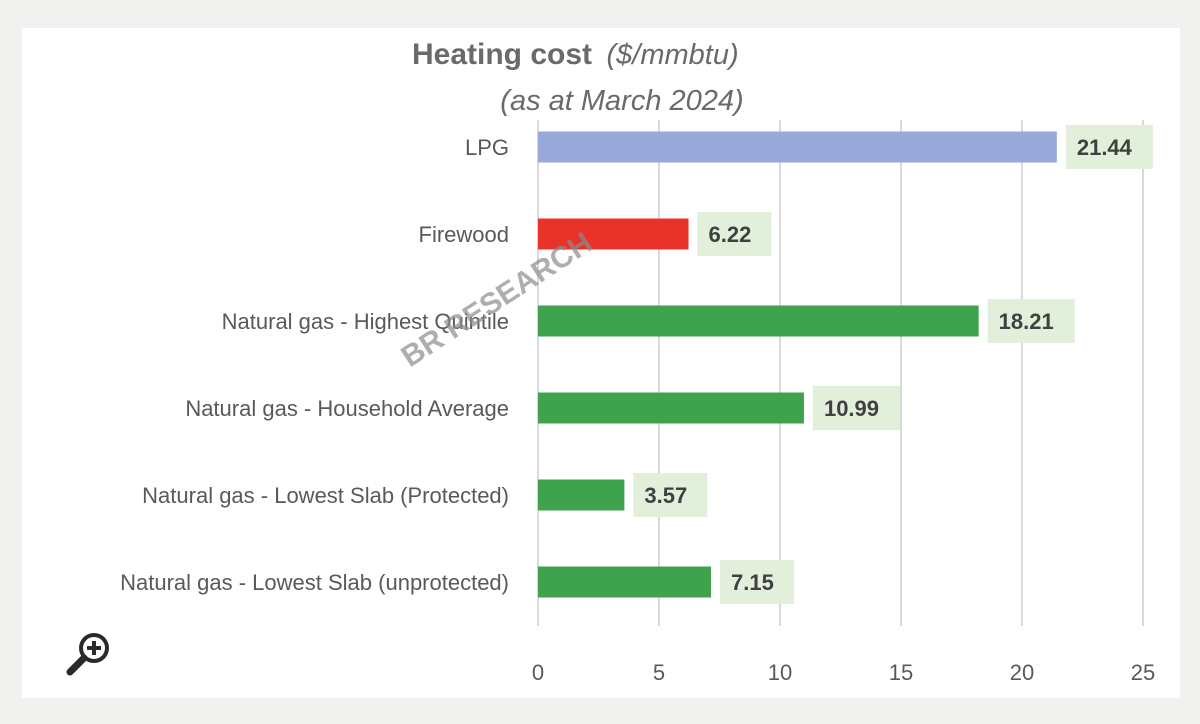 The height and width of the screenshot is (724, 1200). I want to click on category-label: Natural gas - Lowest Slab (Protected), so click(325, 495).